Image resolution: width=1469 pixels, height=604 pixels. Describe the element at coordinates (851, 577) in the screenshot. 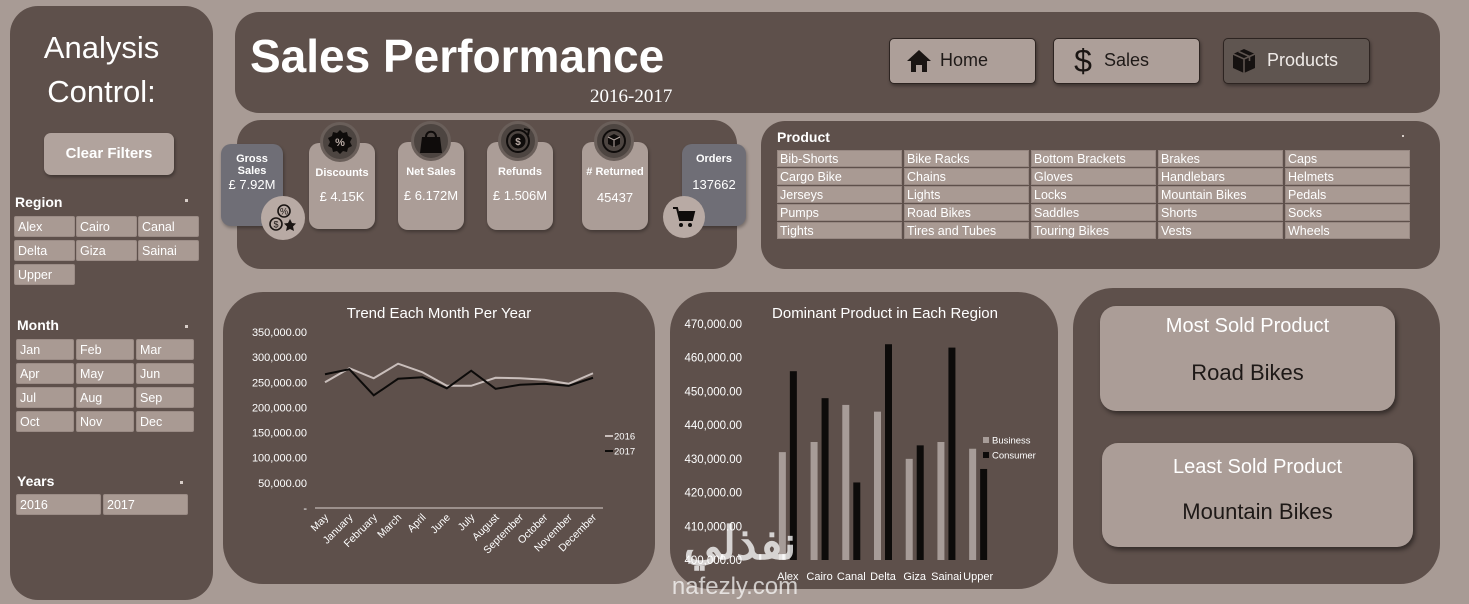

I see `x-tick-label: Canal` at that location.